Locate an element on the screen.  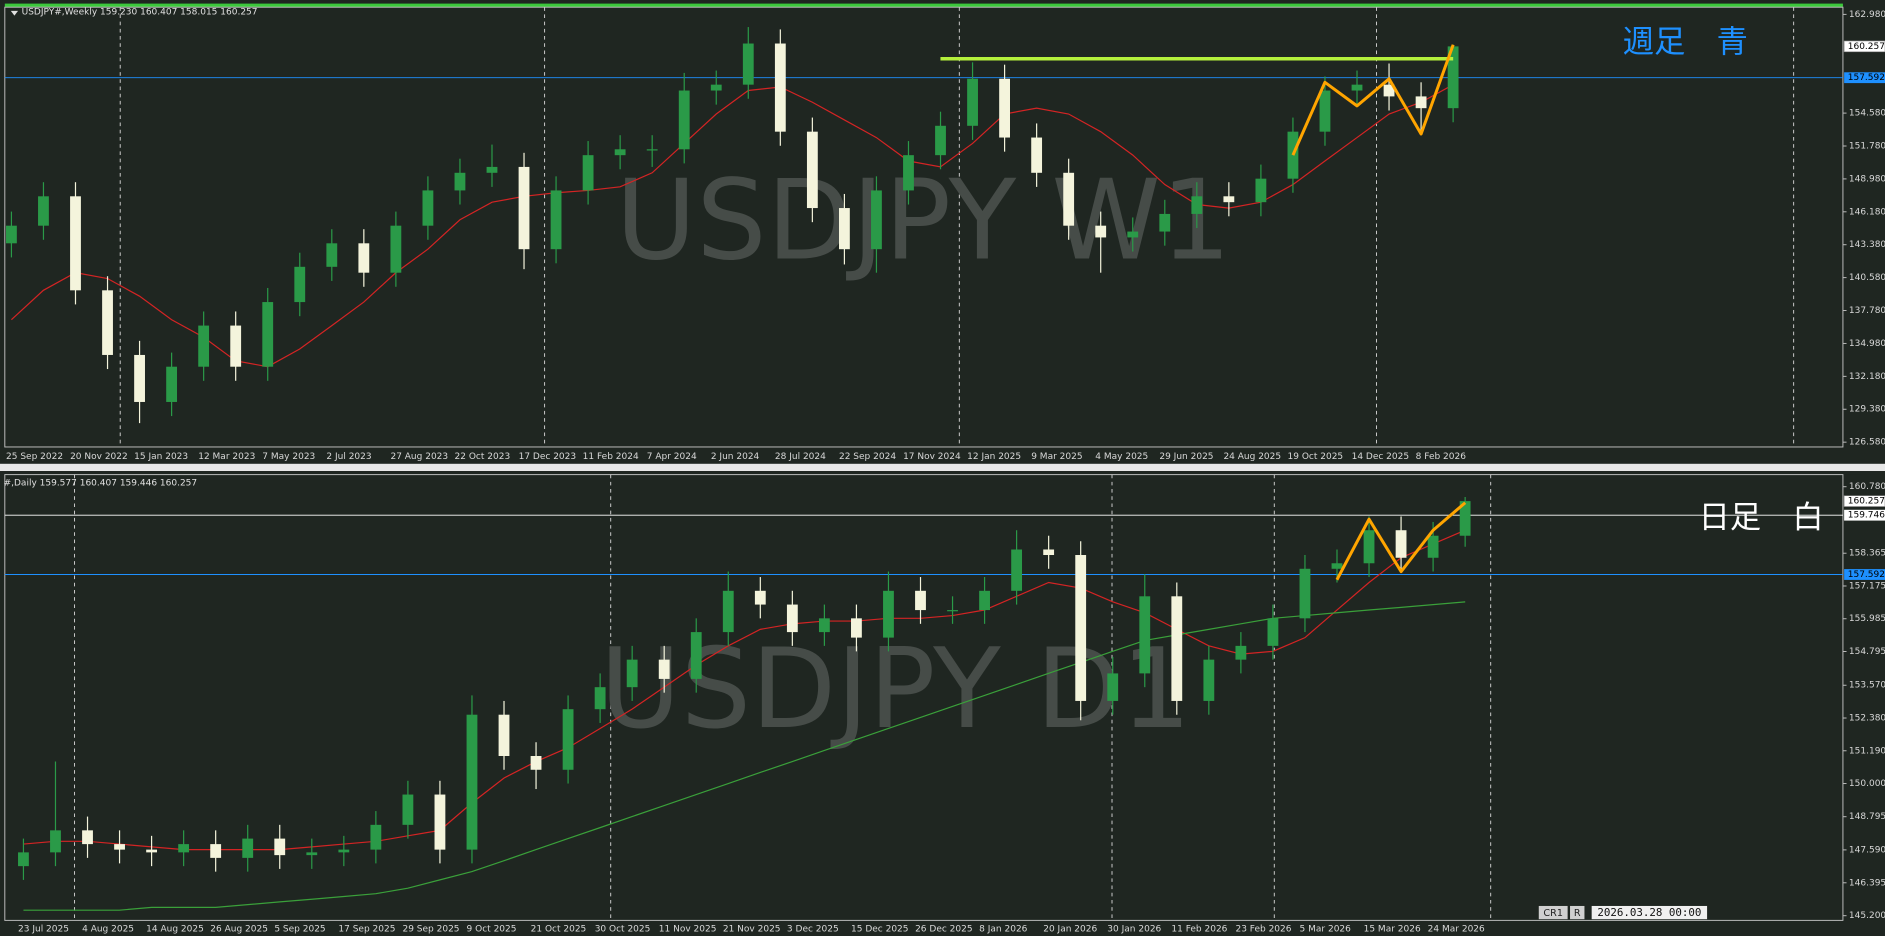
x-tick-label: 7 May 2023 is located at coordinates (288, 457).